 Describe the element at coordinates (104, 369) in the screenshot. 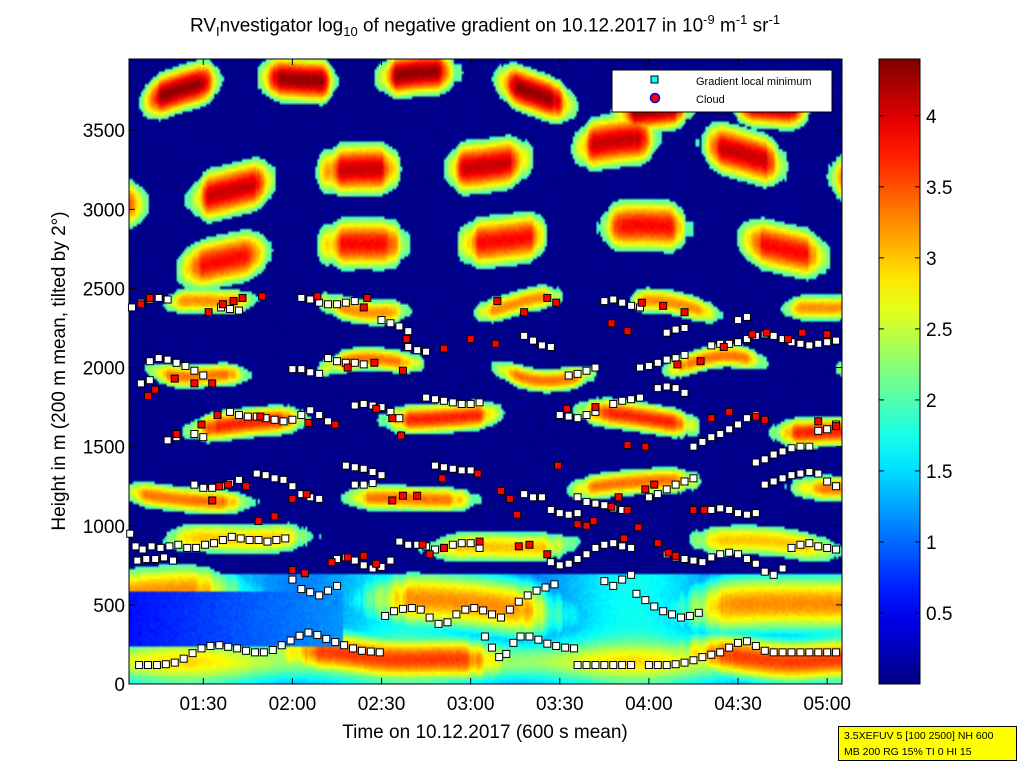

I see `y-tick-label: 2000` at that location.